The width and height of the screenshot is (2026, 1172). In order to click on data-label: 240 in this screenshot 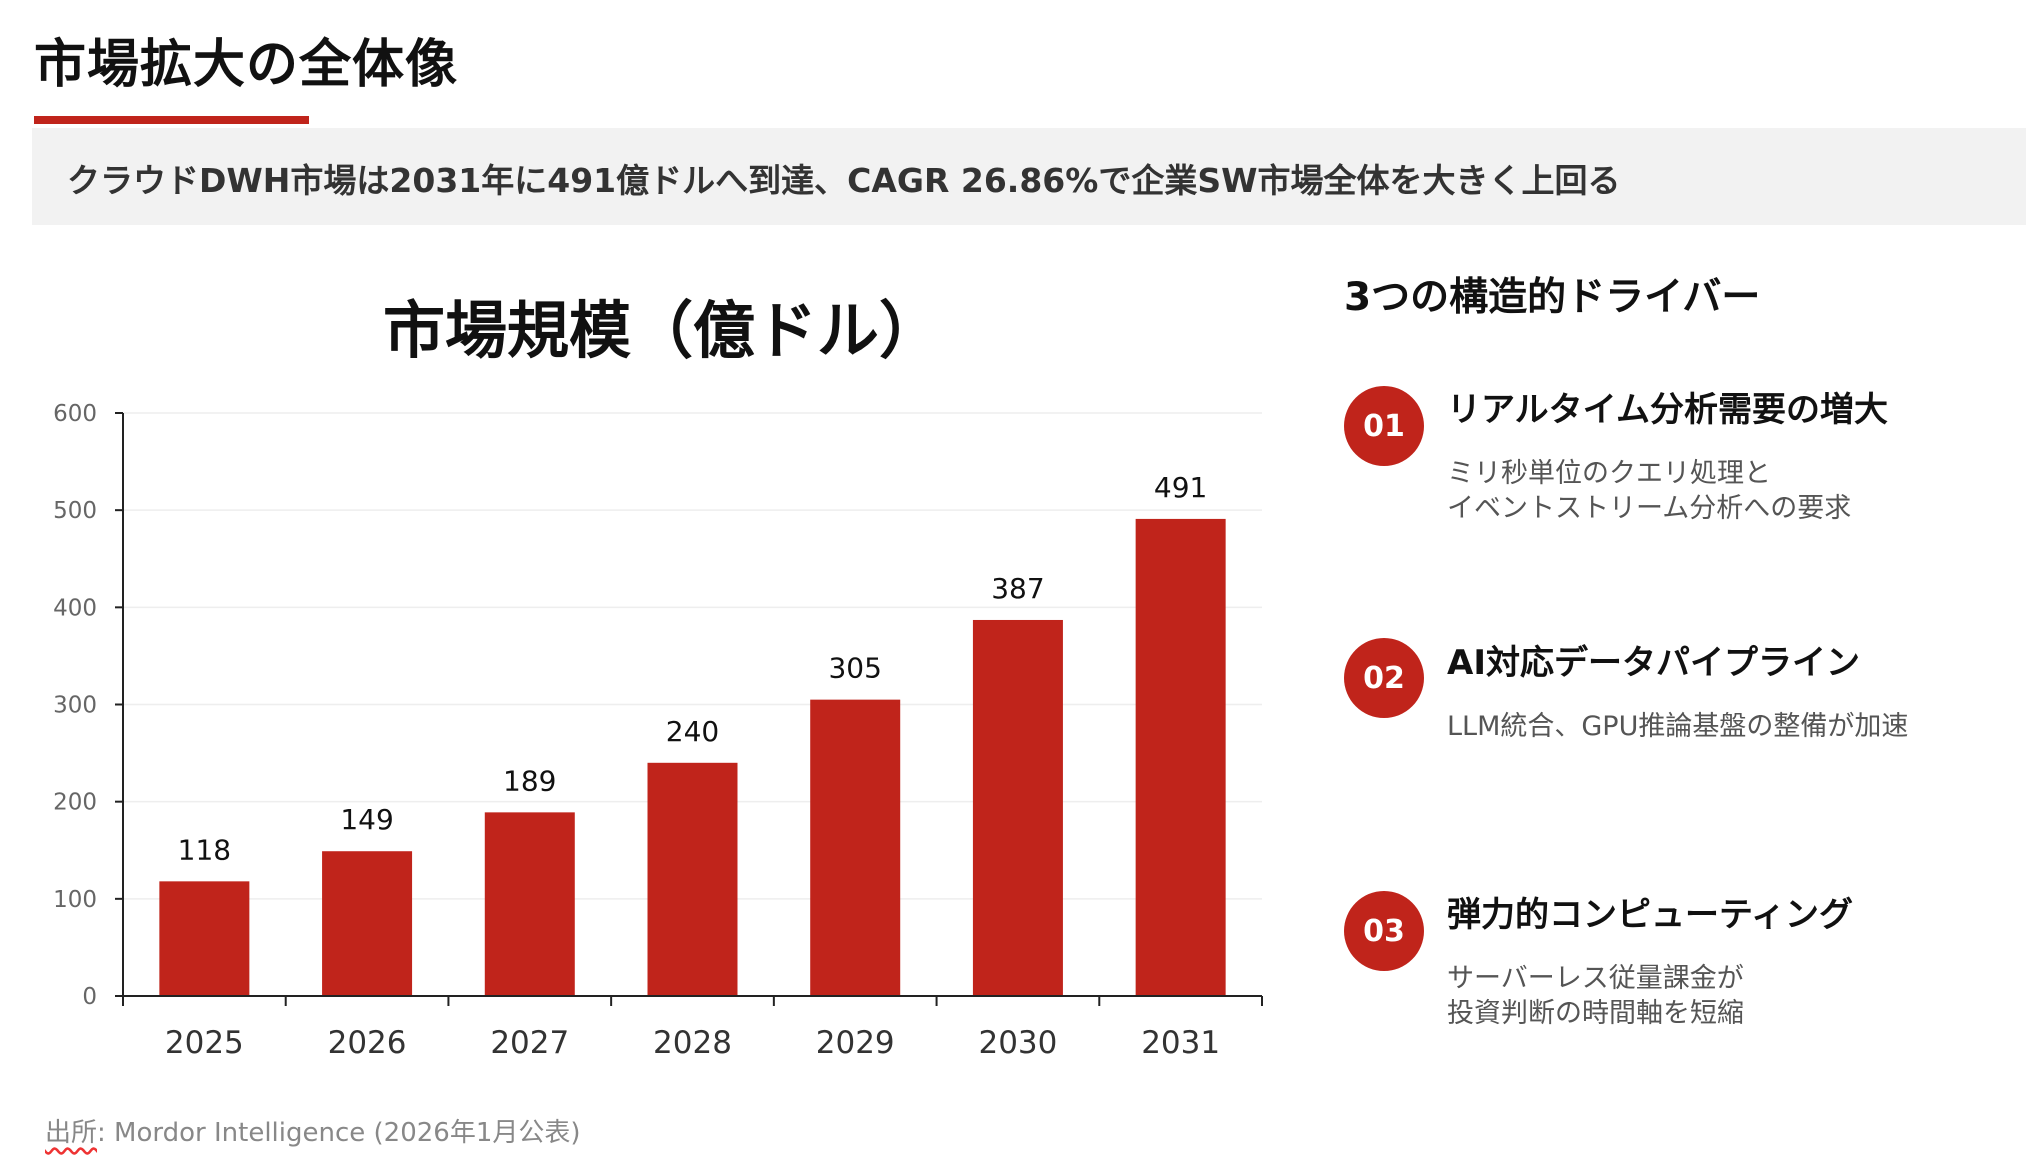, I will do `click(692, 731)`.